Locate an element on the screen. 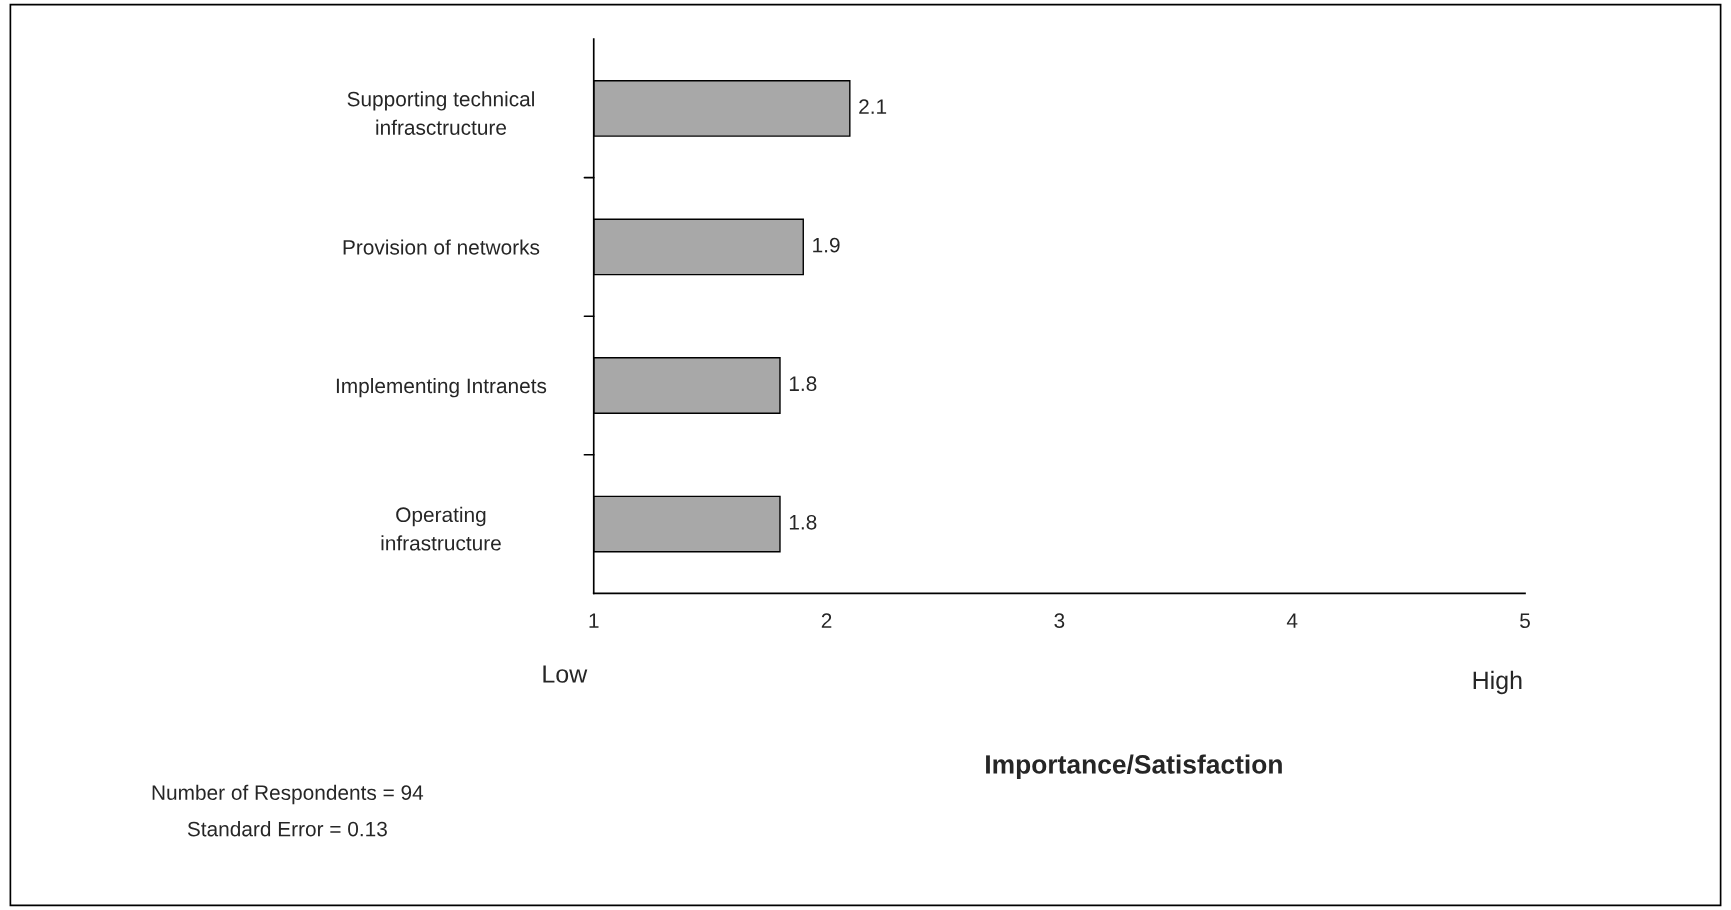 This screenshot has height=910, width=1731. text: Low is located at coordinates (565, 674).